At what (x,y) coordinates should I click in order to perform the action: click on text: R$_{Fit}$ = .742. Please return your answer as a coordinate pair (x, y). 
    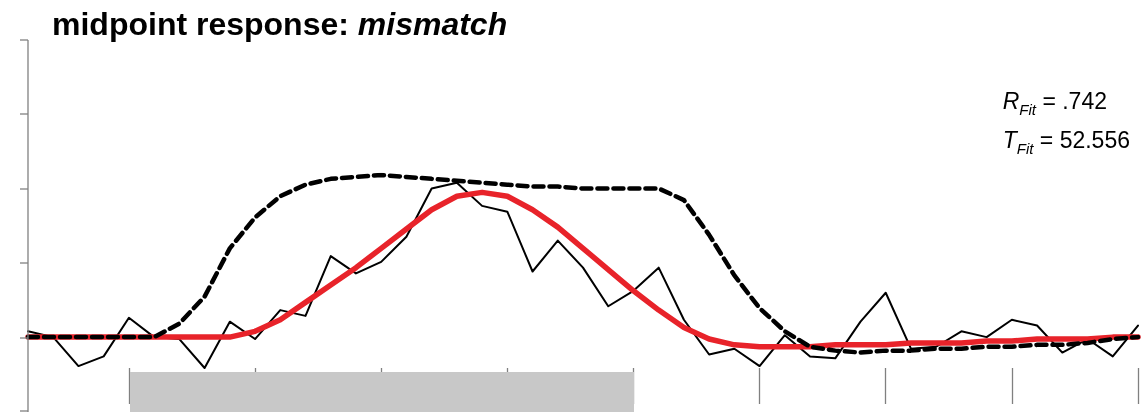
    Looking at the image, I should click on (1055, 103).